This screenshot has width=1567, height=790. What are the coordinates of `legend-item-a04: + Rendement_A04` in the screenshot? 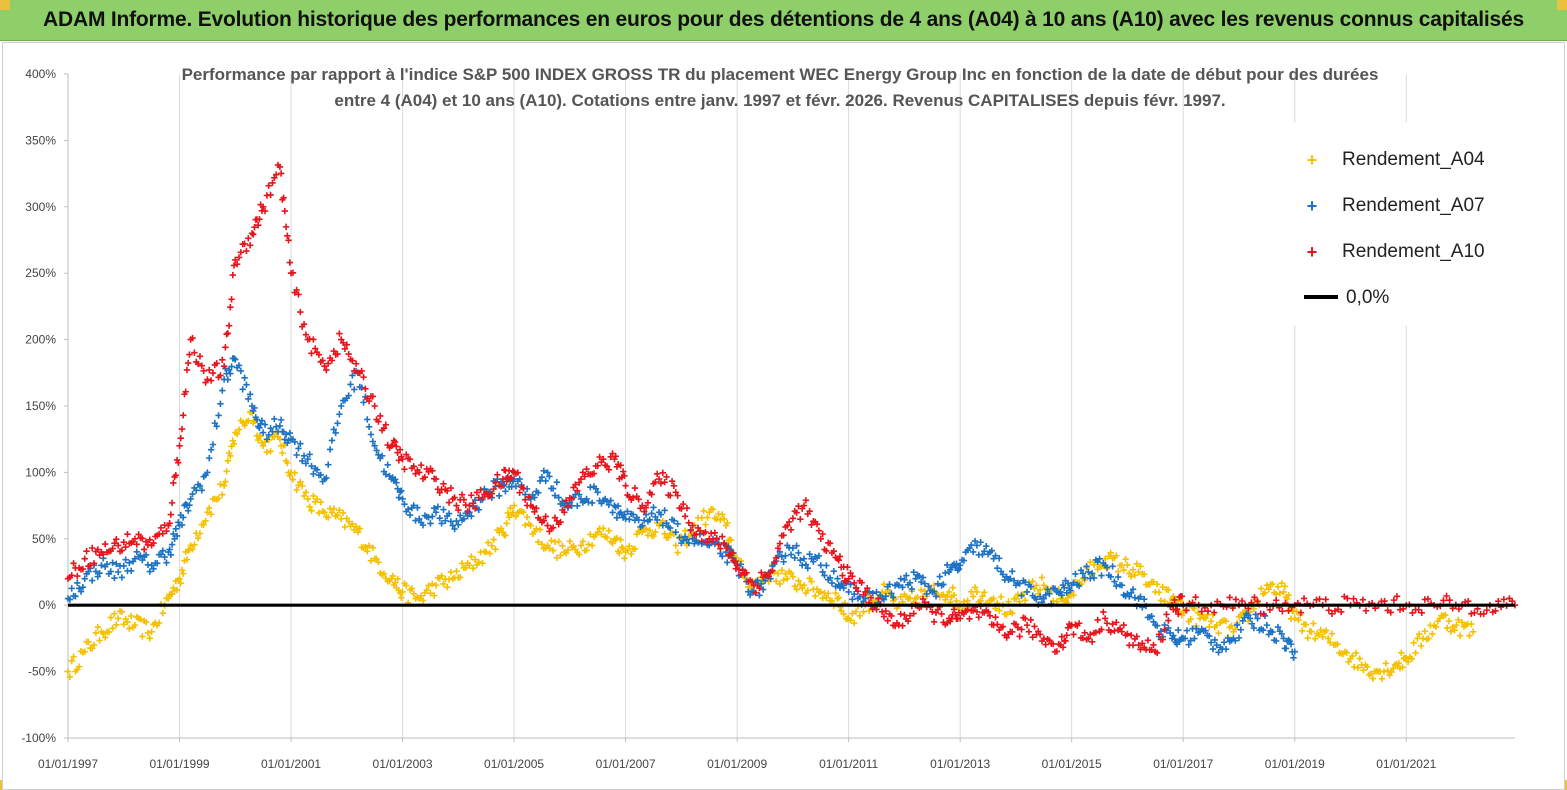 It's located at (1397, 161).